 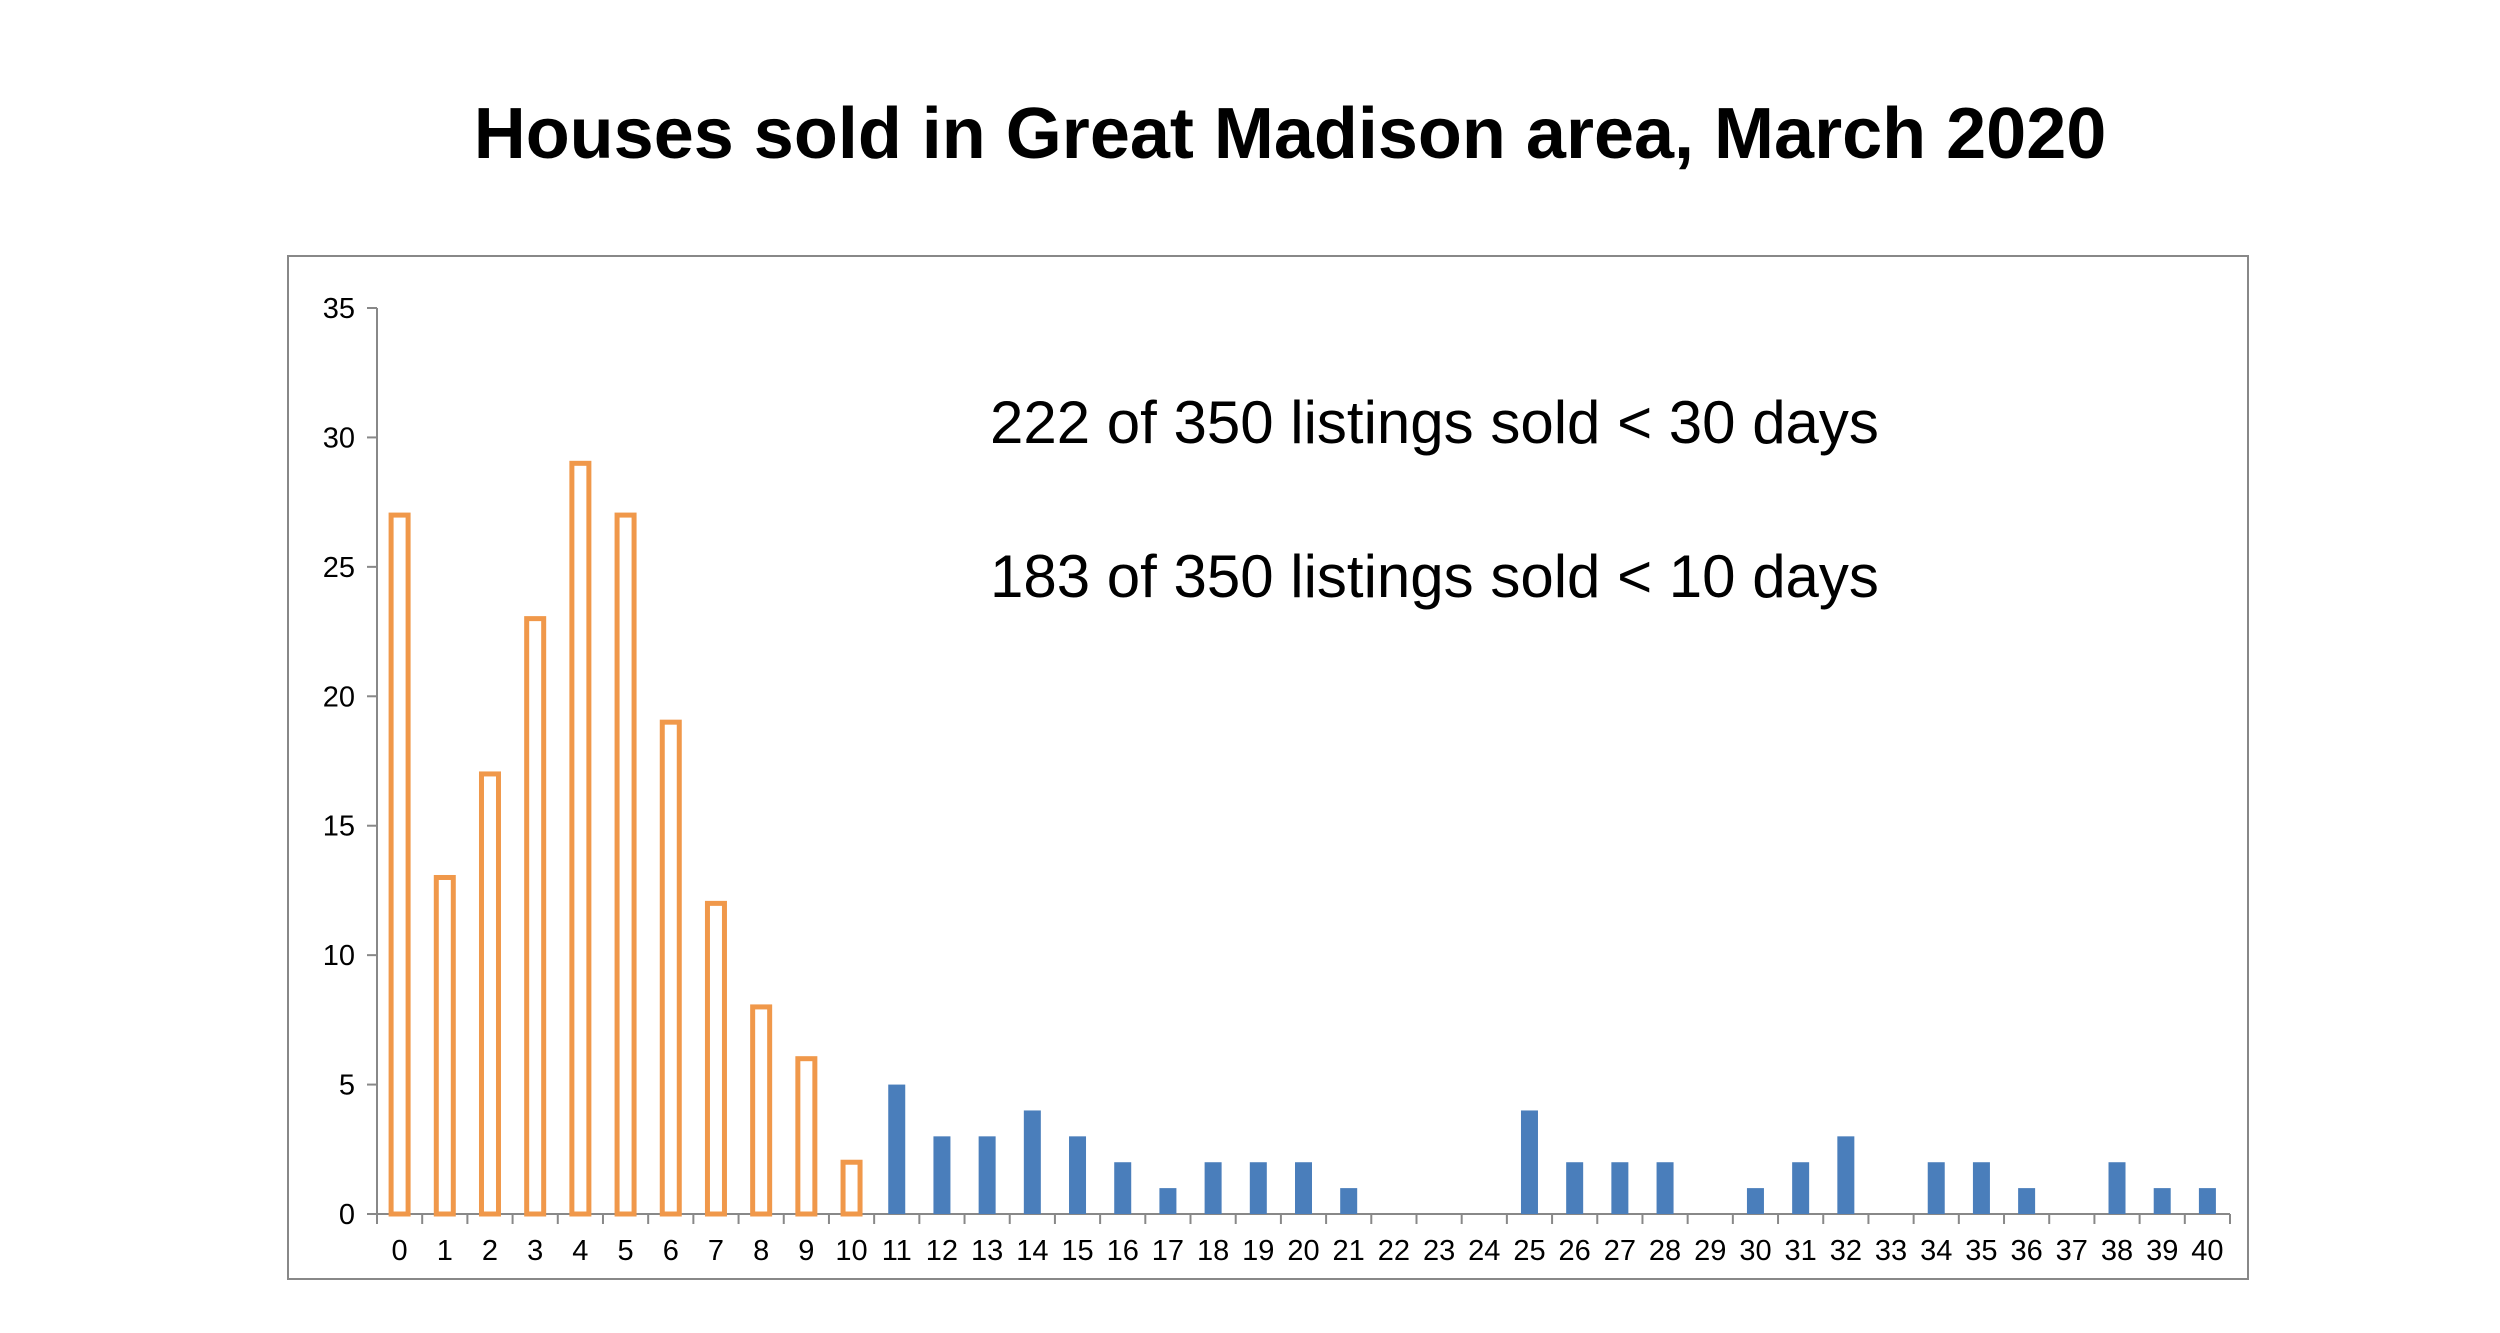 I want to click on x-tick-label: 7, so click(x=716, y=1251).